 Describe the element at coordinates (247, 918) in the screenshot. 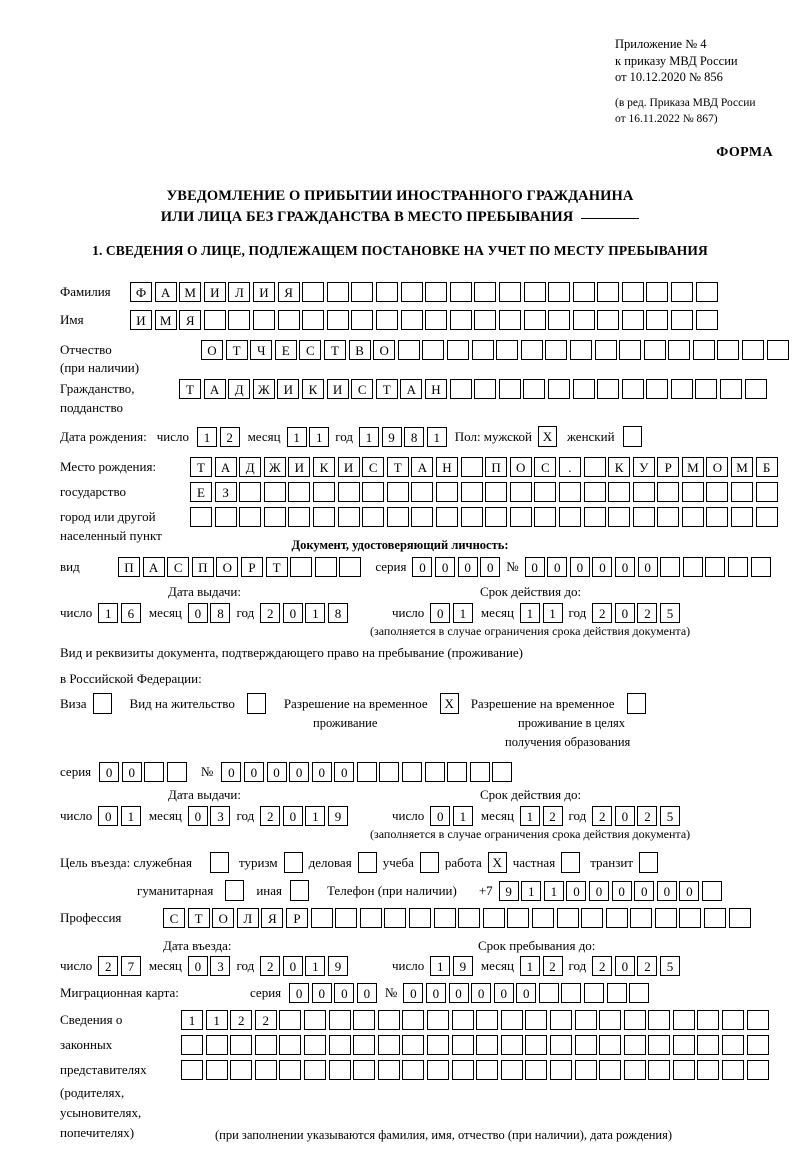

I see `char-cell: Л` at that location.